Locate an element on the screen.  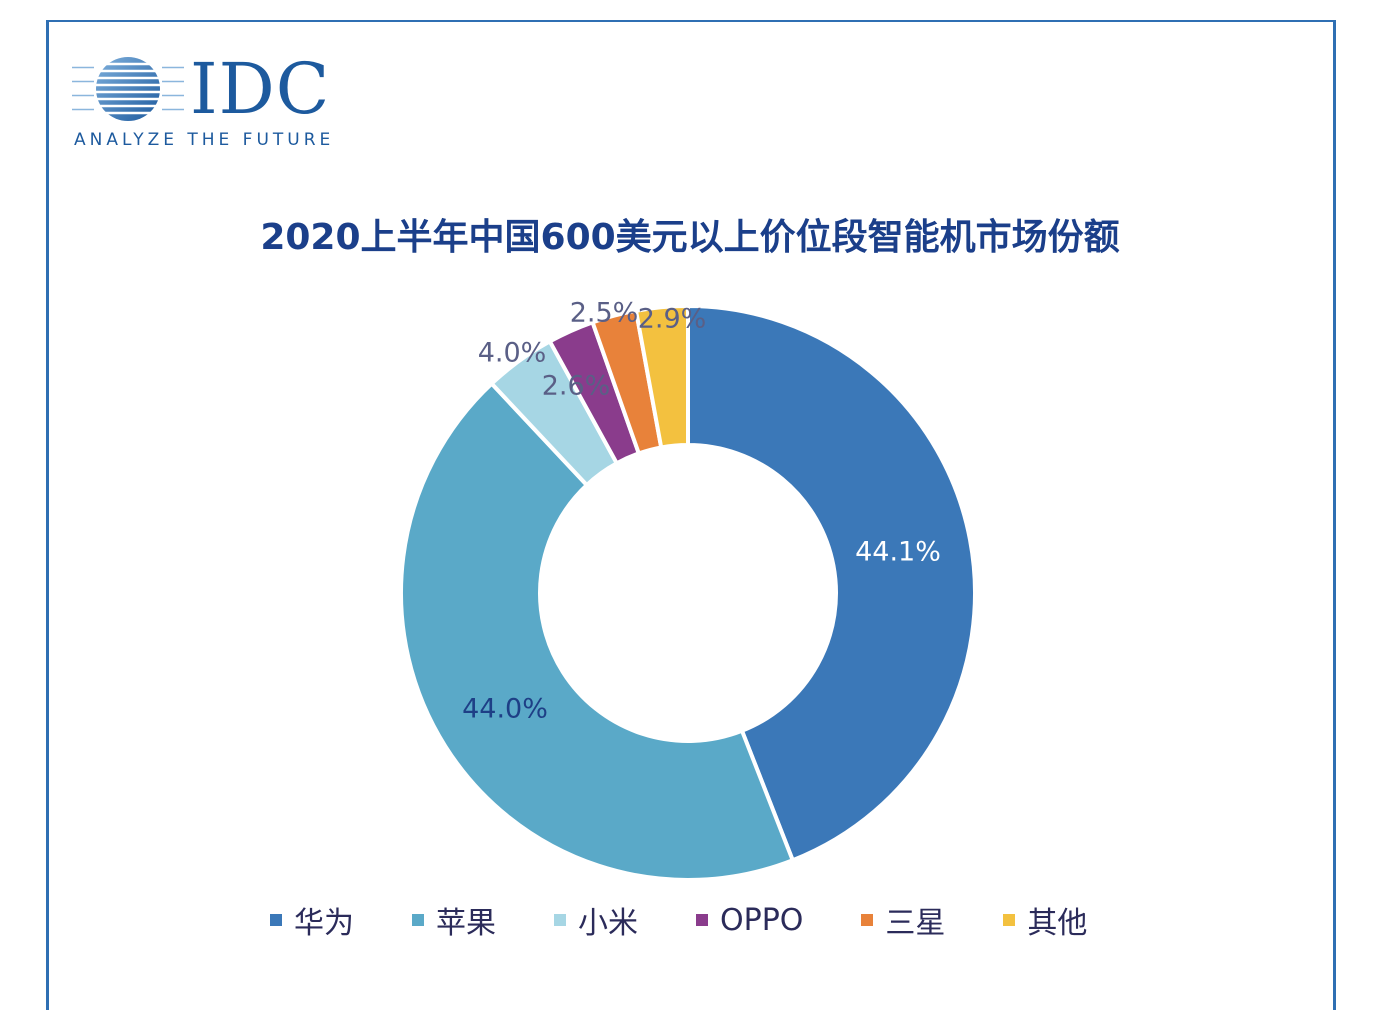
chart-title: 2020上半年中国600美元以上价位段智能机市场份额 is located at coordinates (690, 237).